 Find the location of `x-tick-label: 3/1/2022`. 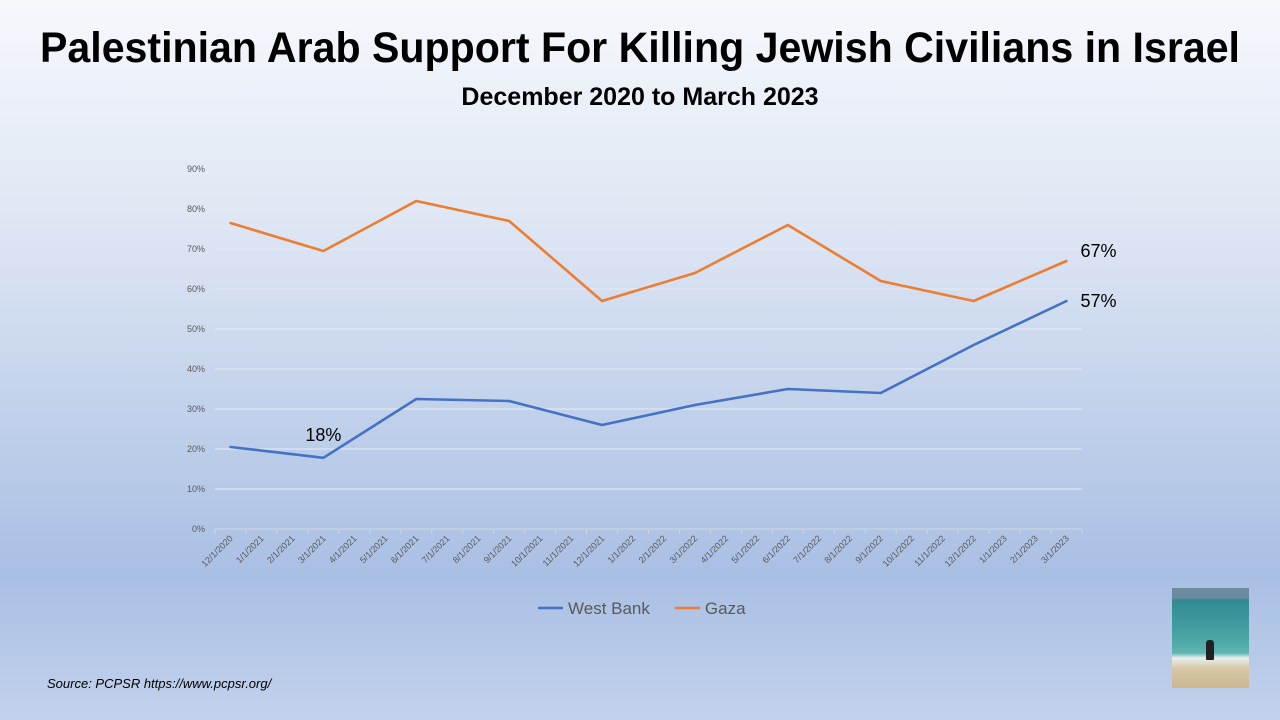

x-tick-label: 3/1/2022 is located at coordinates (684, 549).